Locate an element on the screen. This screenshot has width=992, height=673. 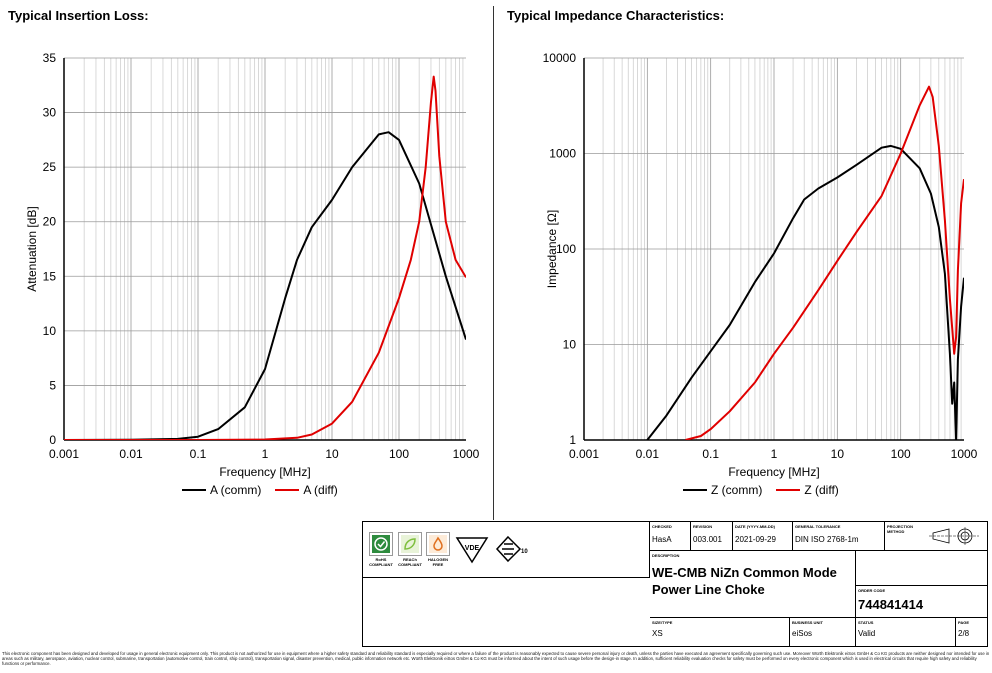
chart2-x-tick-label: 1000 is located at coordinates (964, 454).